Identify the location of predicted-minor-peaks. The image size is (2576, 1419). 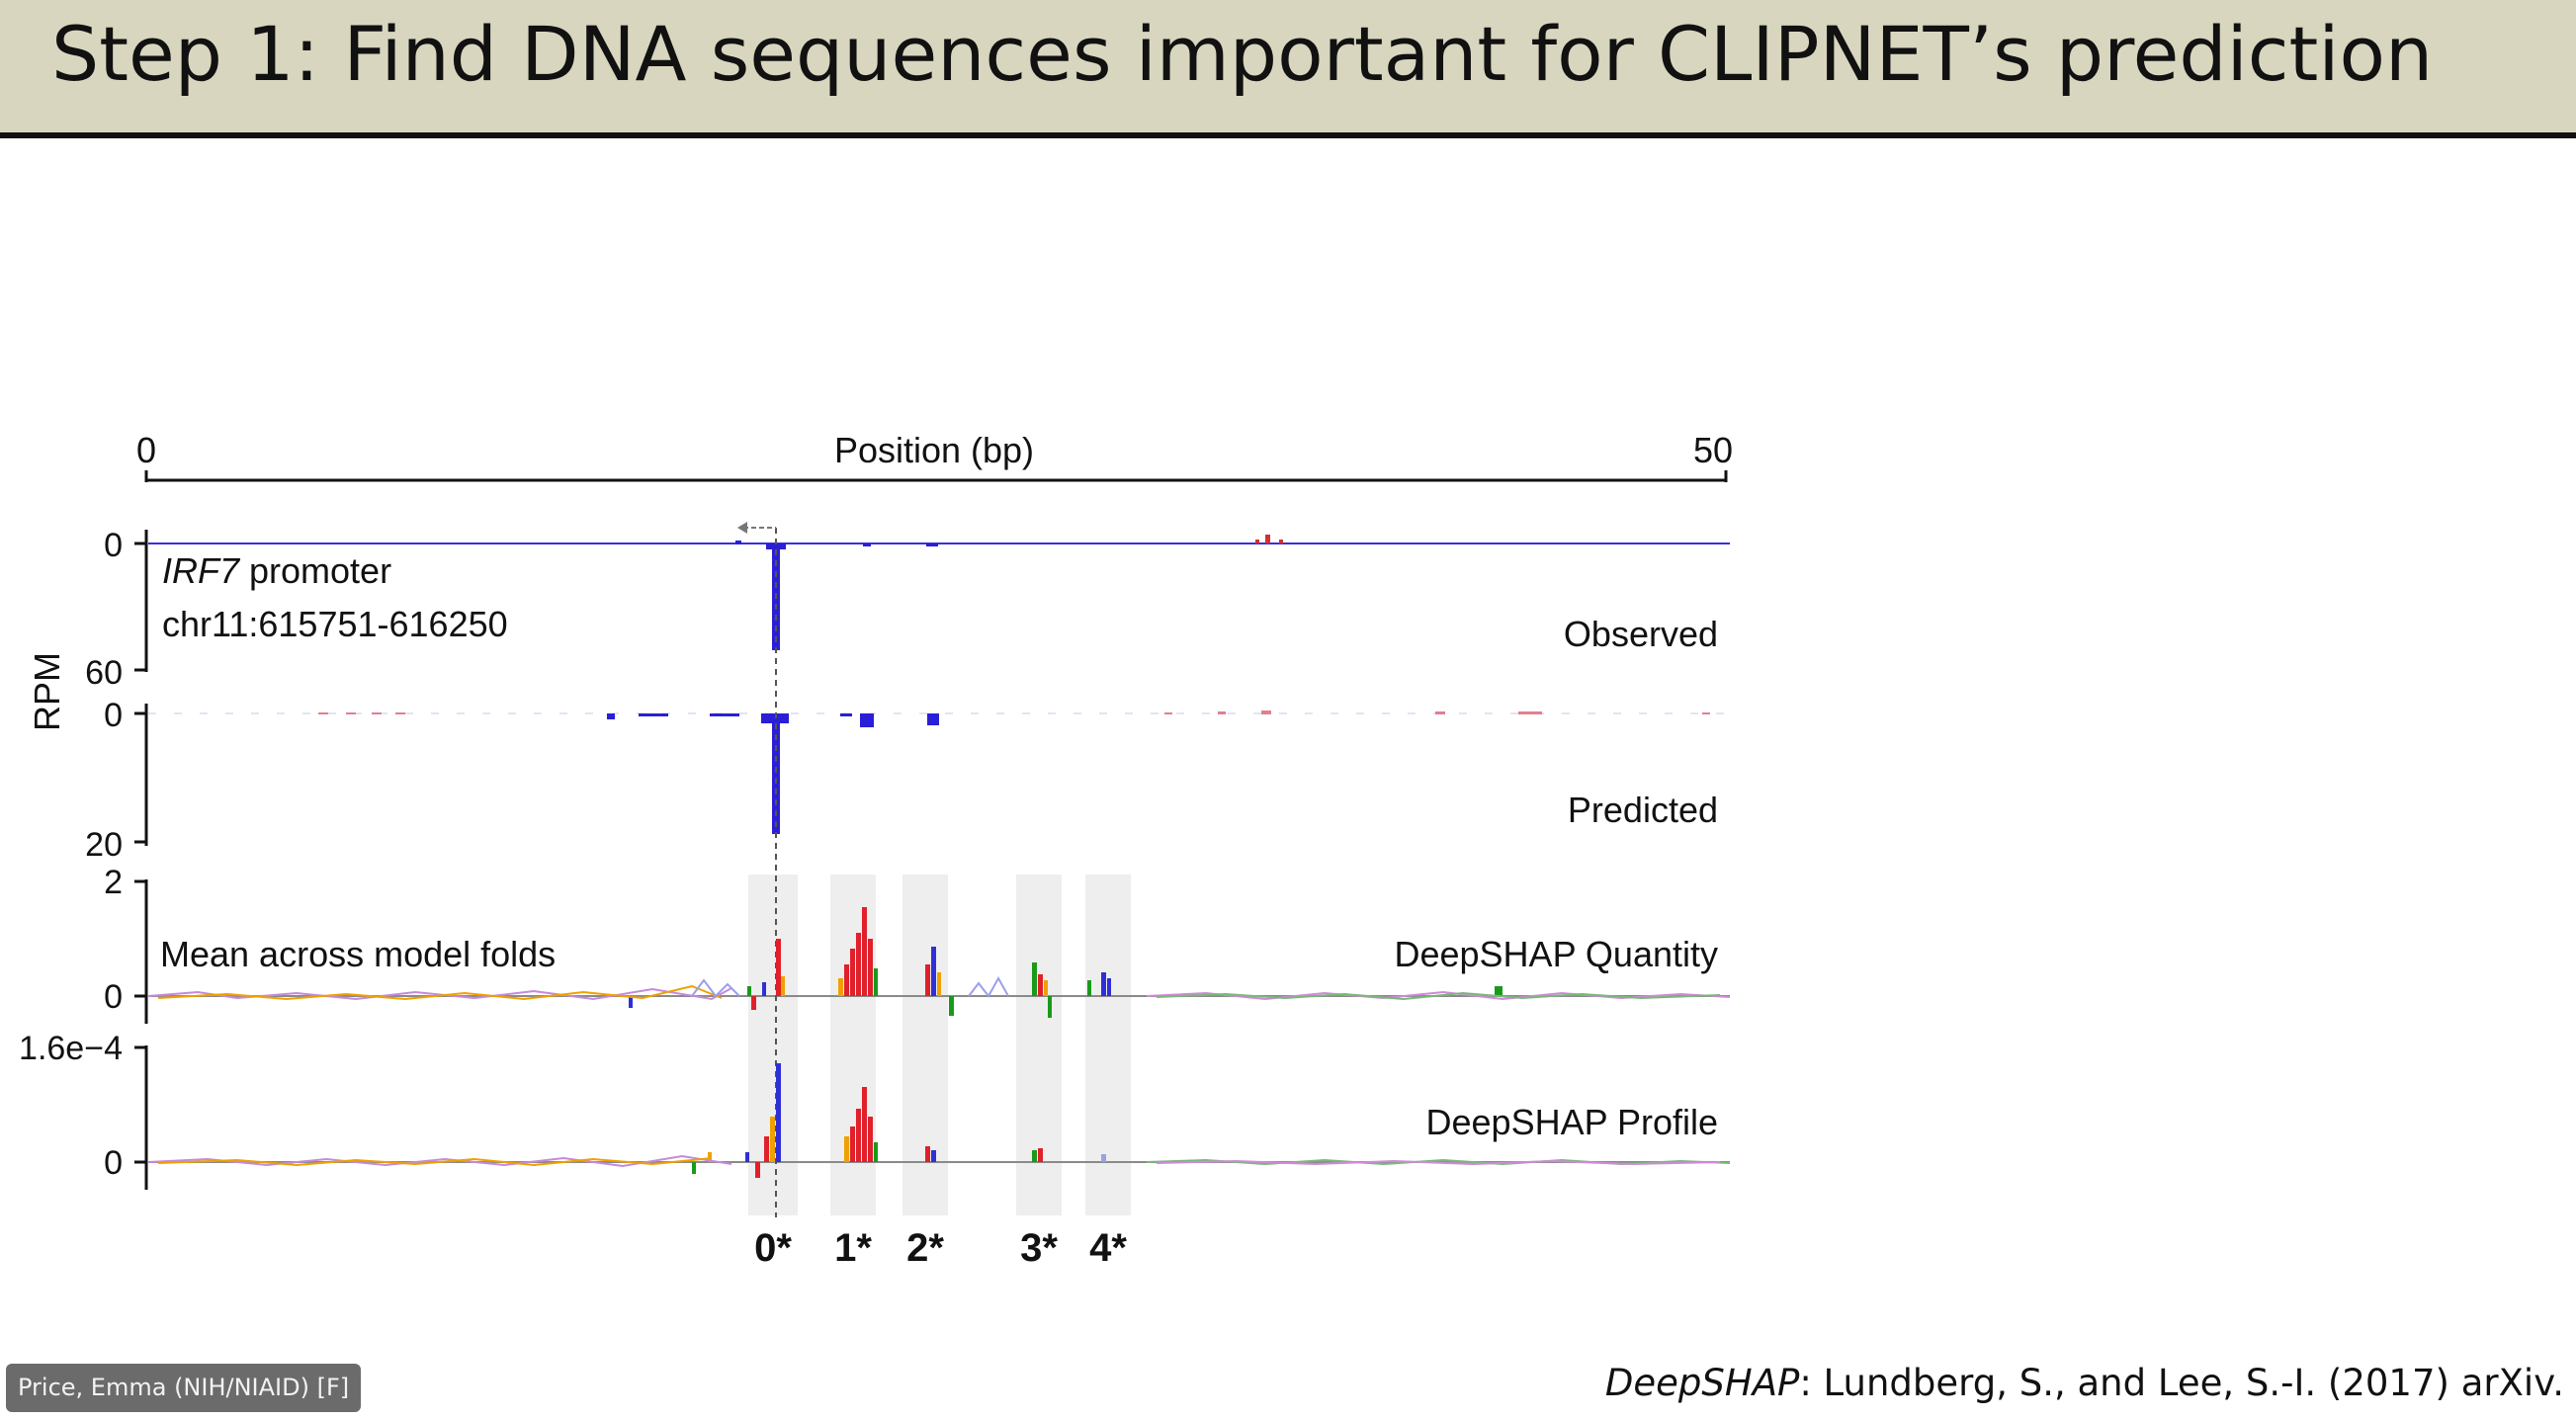
(1014, 712).